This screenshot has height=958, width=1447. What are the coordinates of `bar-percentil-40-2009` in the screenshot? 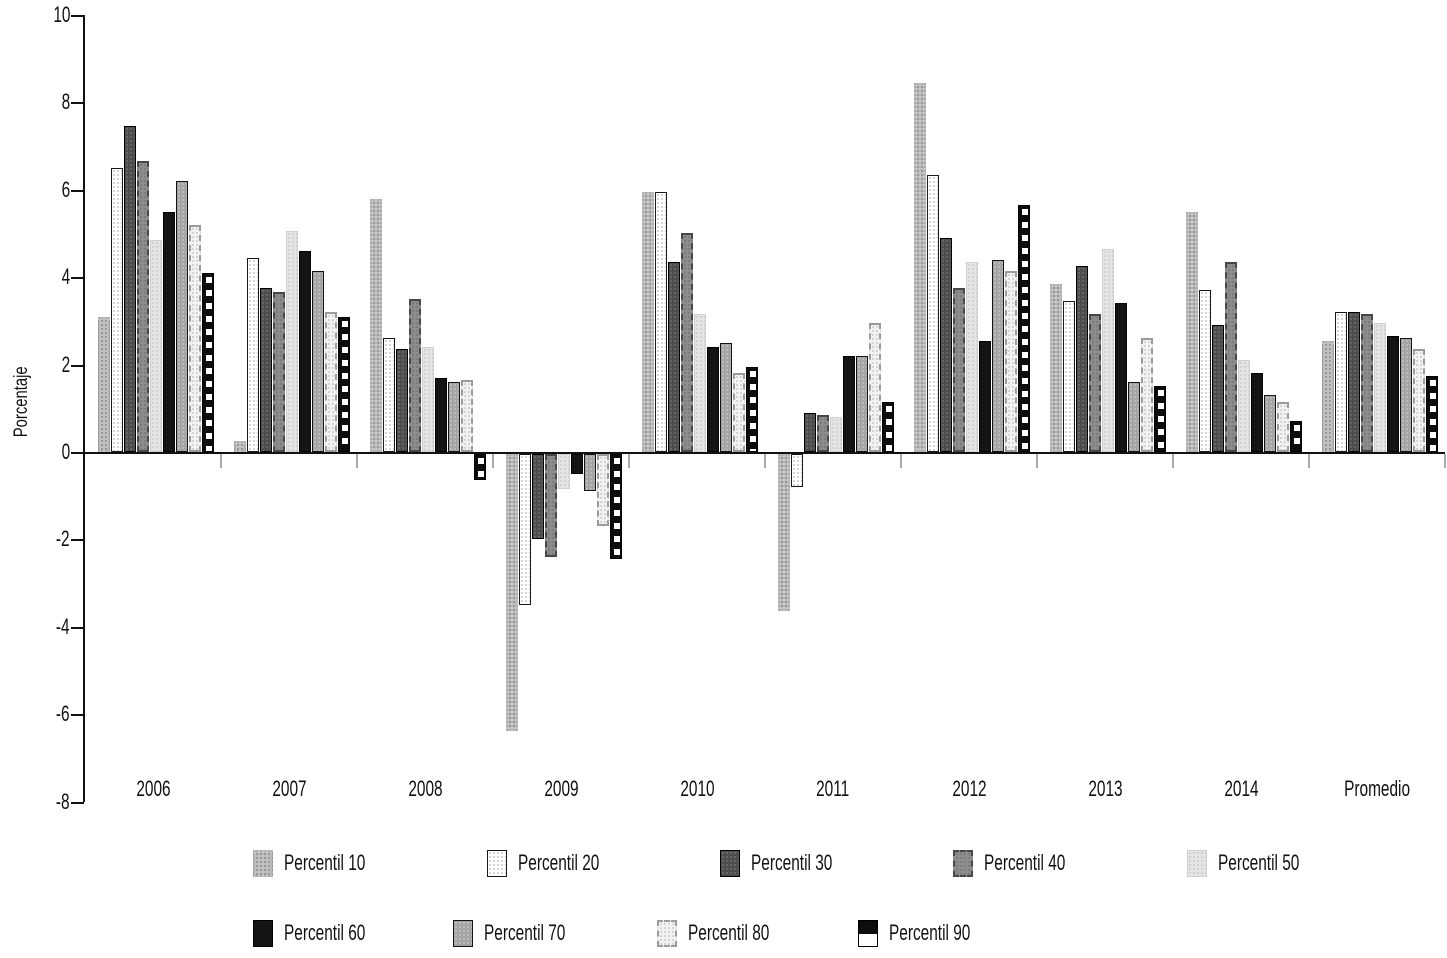 It's located at (551, 505).